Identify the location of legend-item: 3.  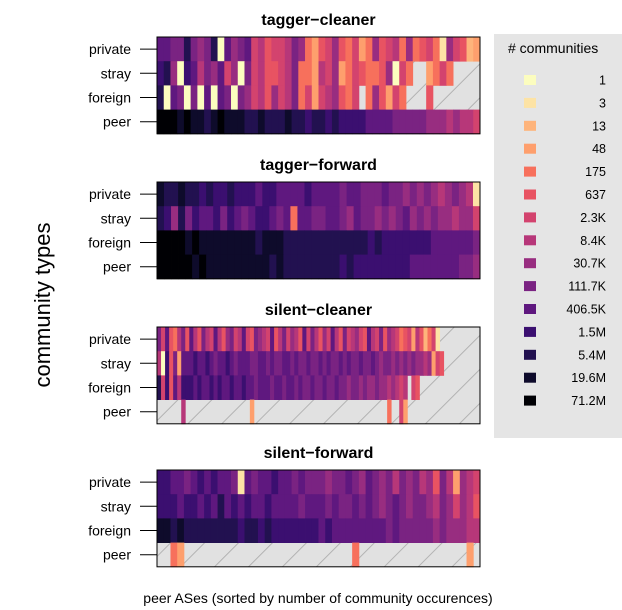
(565, 103).